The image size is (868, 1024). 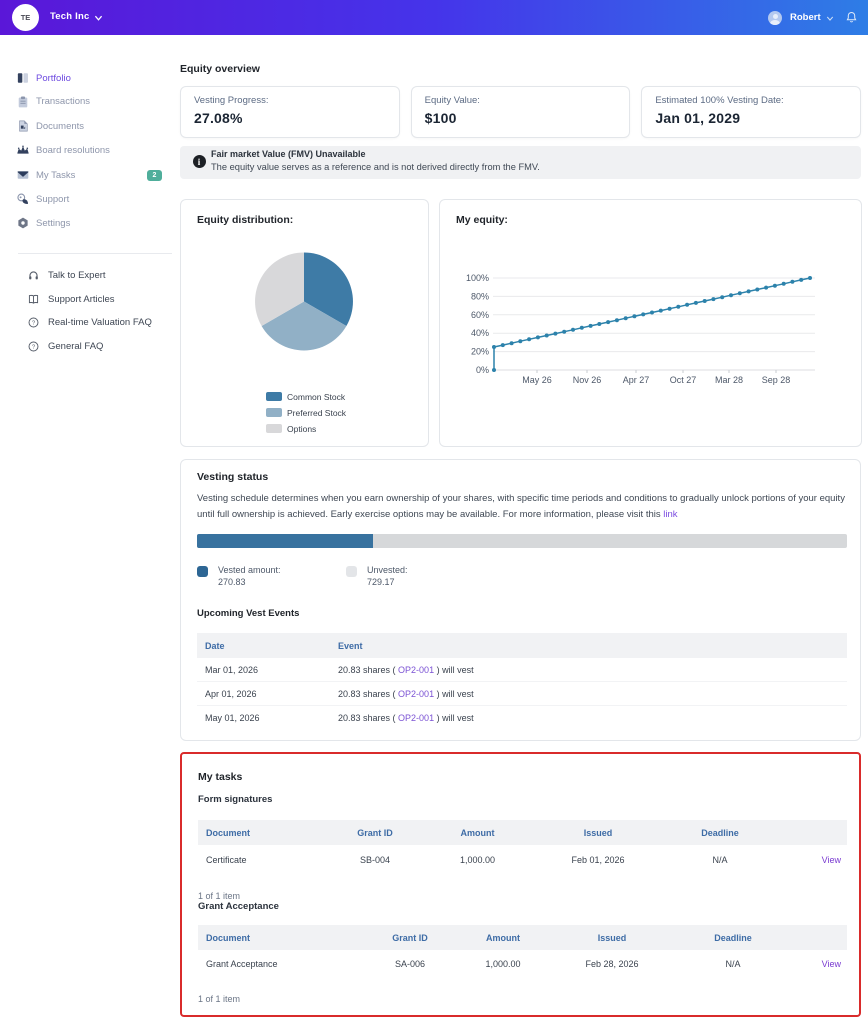 I want to click on svg-text: 40%, so click(x=480, y=333).